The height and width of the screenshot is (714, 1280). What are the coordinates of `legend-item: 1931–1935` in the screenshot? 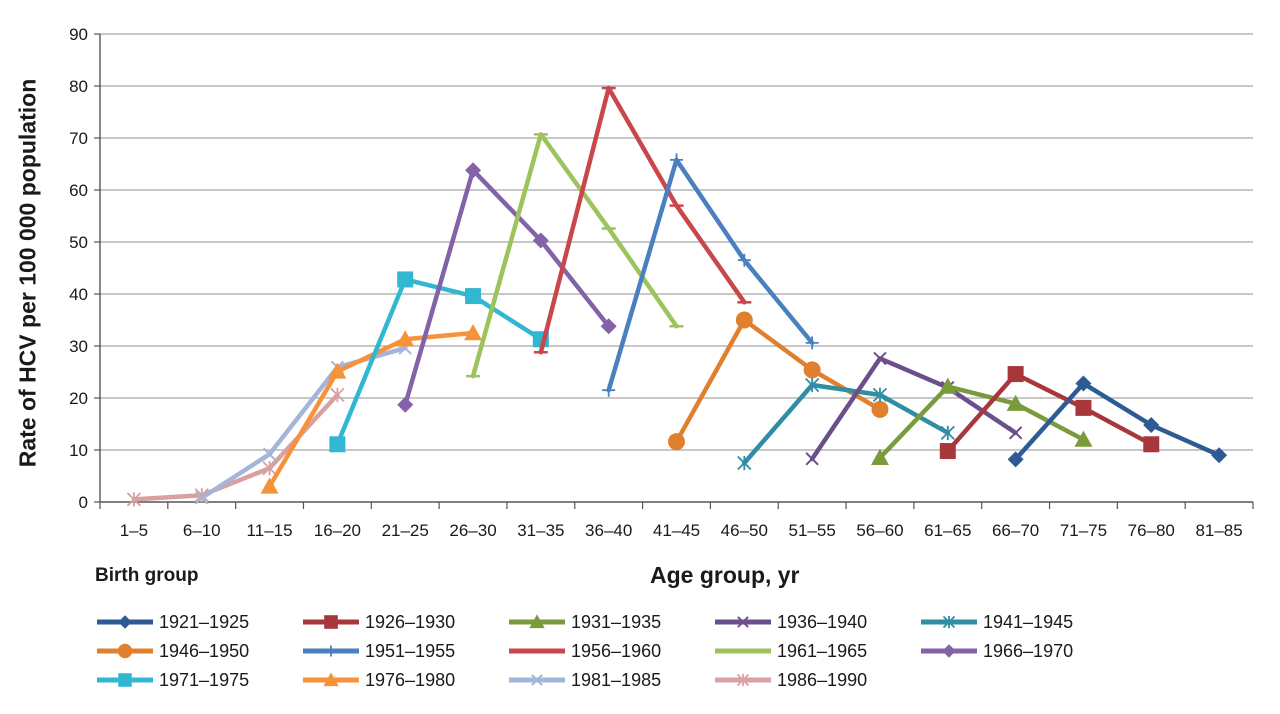 It's located at (584, 622).